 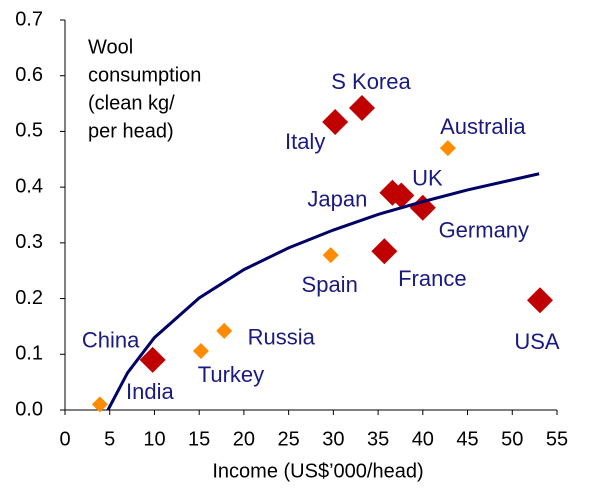 What do you see at coordinates (29, 131) in the screenshot?
I see `y-tick-label: 0.5` at bounding box center [29, 131].